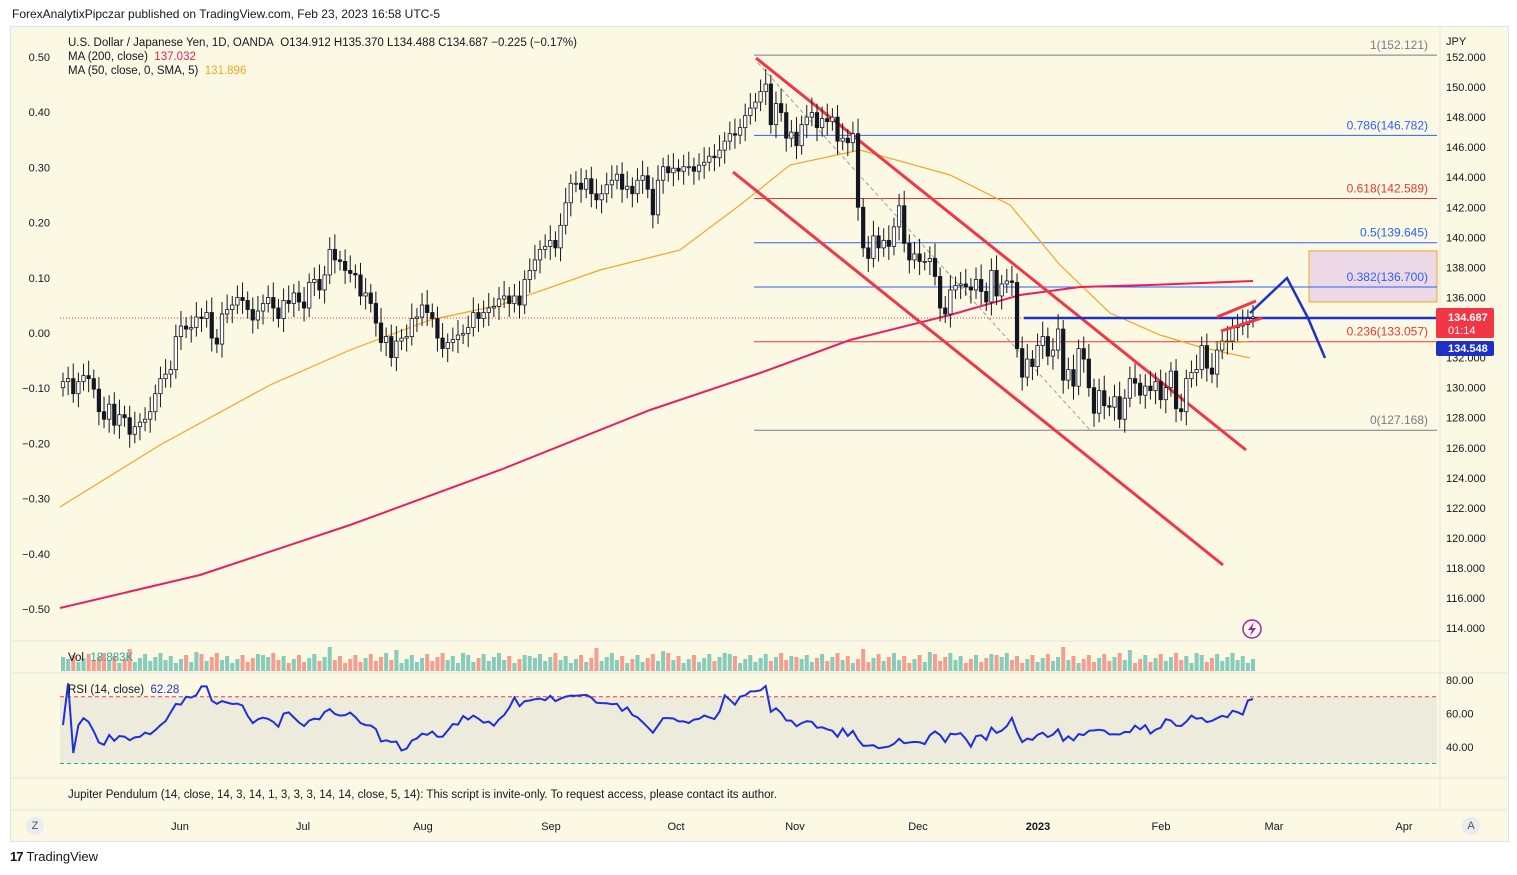  I want to click on auto-scale-button: A, so click(1471, 826).